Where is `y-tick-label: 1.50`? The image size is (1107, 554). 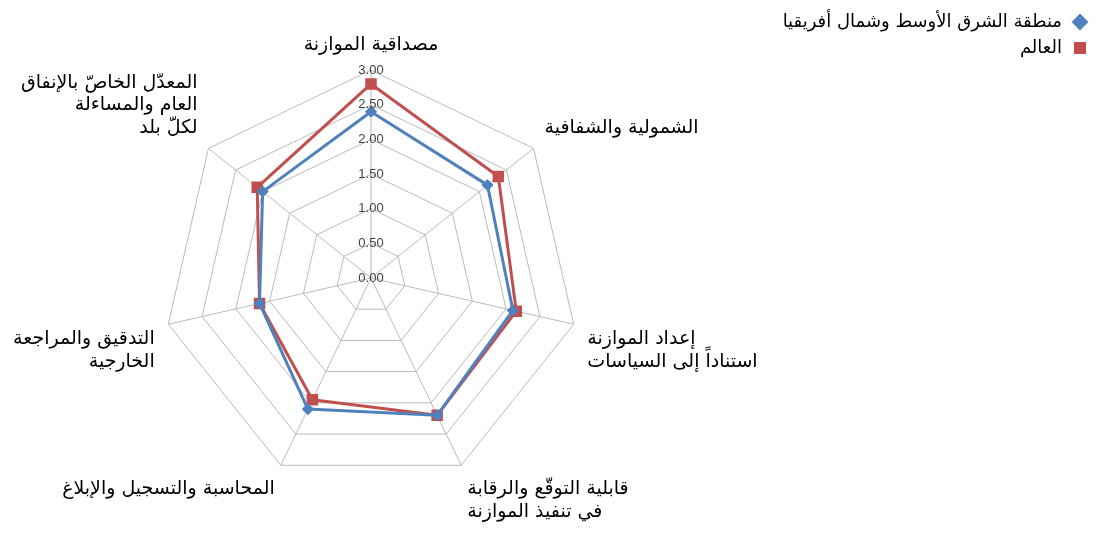 y-tick-label: 1.50 is located at coordinates (371, 173).